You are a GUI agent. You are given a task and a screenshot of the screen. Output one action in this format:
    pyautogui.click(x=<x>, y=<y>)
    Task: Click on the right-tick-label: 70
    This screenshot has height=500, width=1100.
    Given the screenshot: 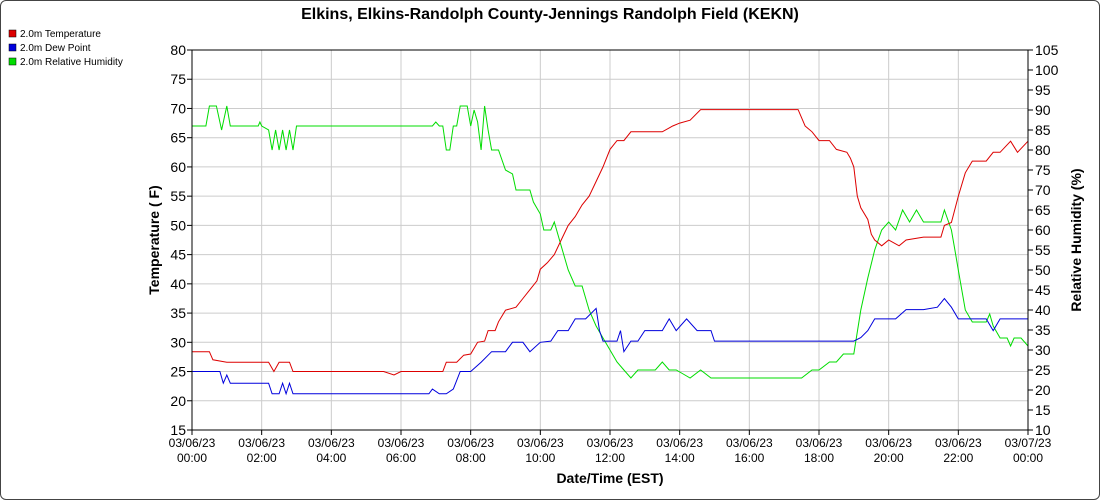 What is the action you would take?
    pyautogui.click(x=1043, y=190)
    